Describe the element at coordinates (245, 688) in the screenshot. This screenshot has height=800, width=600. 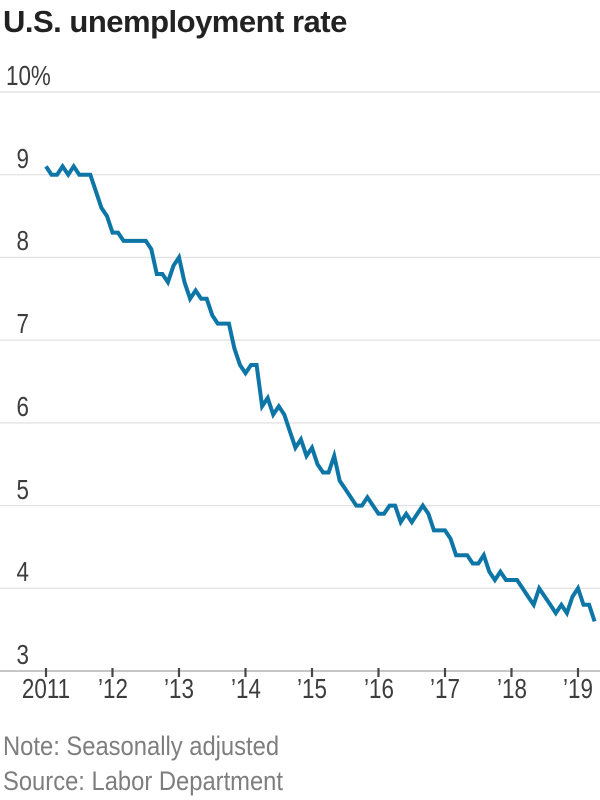
I see `x-axis-label-14: ’14` at that location.